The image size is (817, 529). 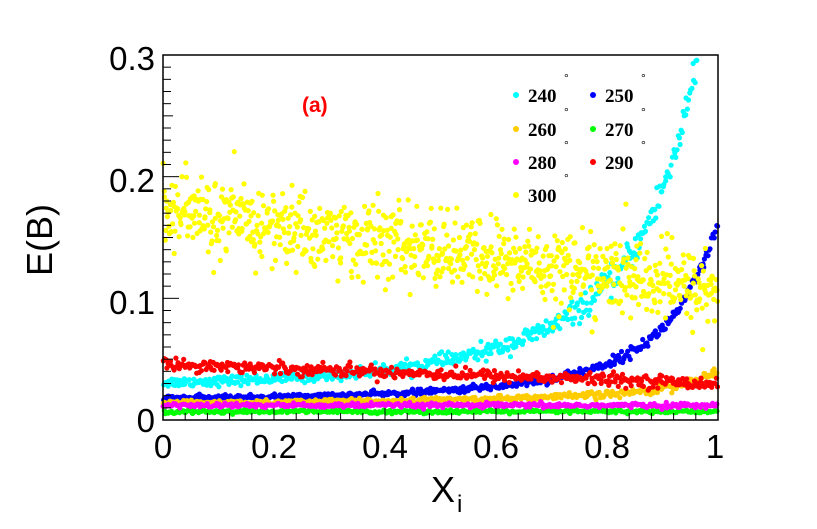 What do you see at coordinates (274, 446) in the screenshot?
I see `x-tick-label-1: 0.2` at bounding box center [274, 446].